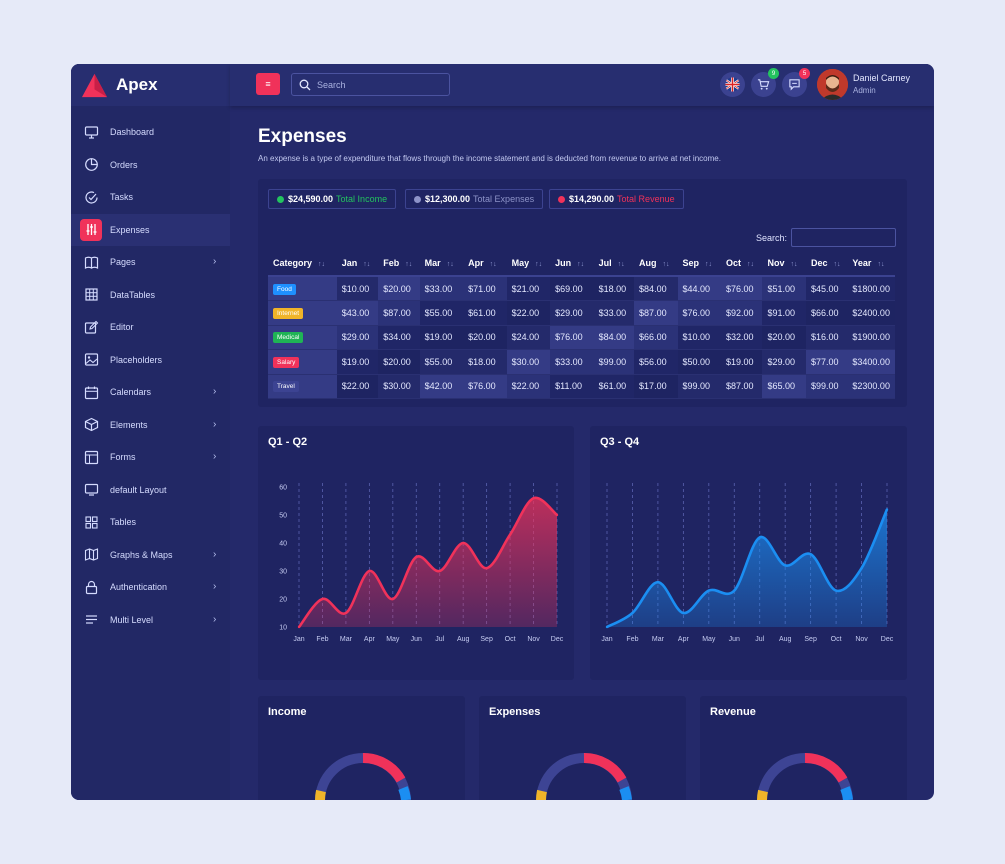 The width and height of the screenshot is (1005, 864). I want to click on sidebar-item-expenses: Expenses, so click(150, 229).